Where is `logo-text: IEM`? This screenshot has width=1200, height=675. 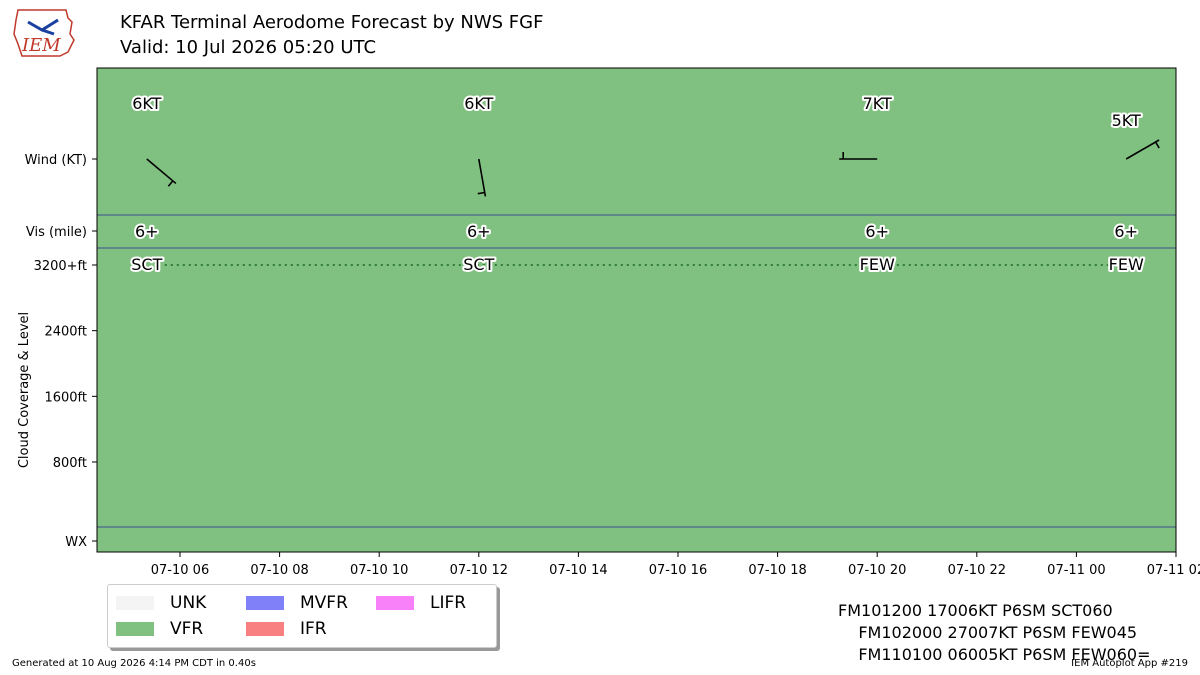 logo-text: IEM is located at coordinates (41, 45).